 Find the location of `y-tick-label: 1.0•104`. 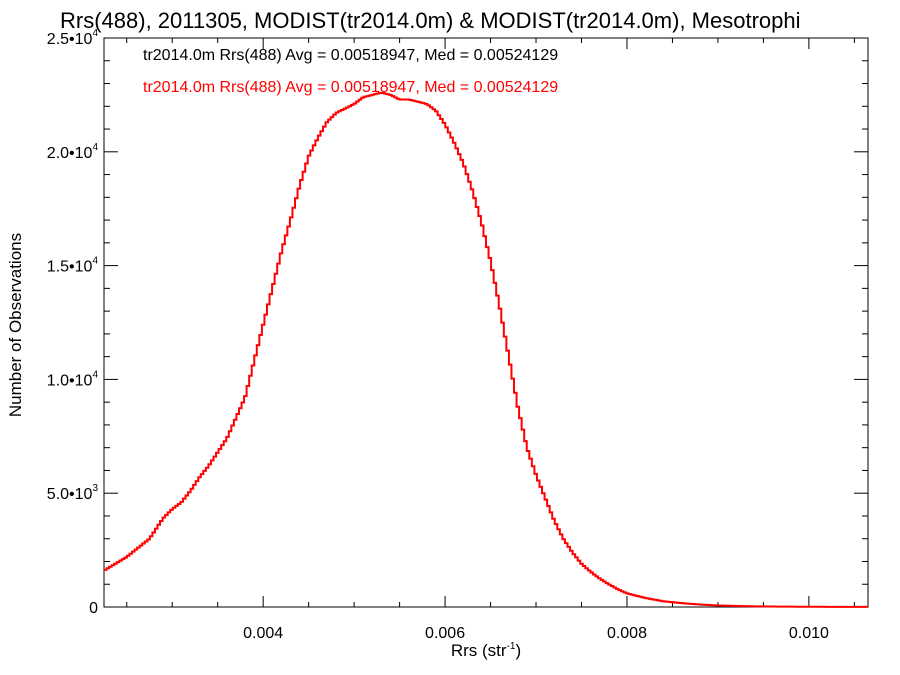

y-tick-label: 1.0•104 is located at coordinates (73, 379).